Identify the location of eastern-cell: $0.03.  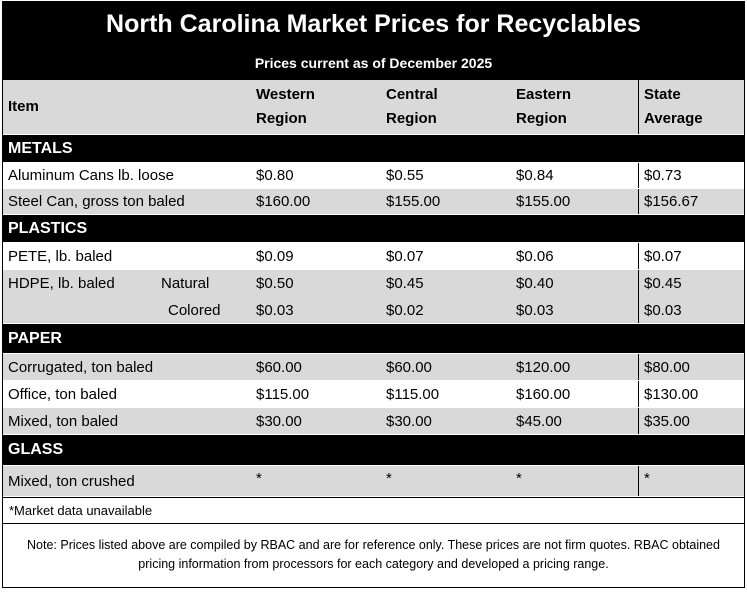
(535, 310).